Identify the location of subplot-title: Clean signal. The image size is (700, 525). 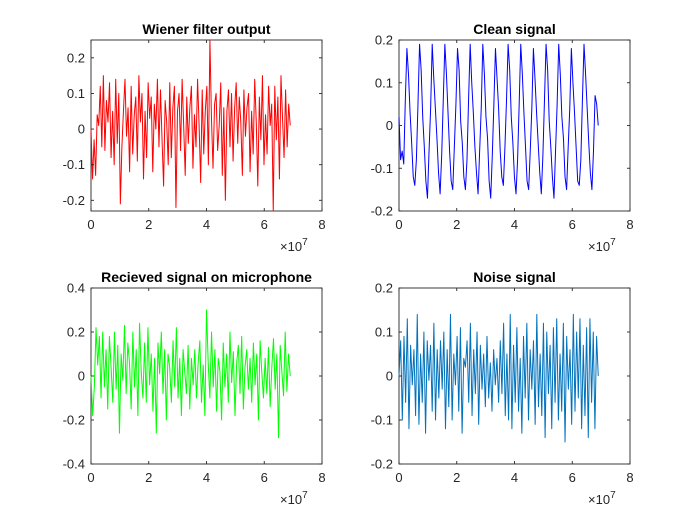
(514, 29).